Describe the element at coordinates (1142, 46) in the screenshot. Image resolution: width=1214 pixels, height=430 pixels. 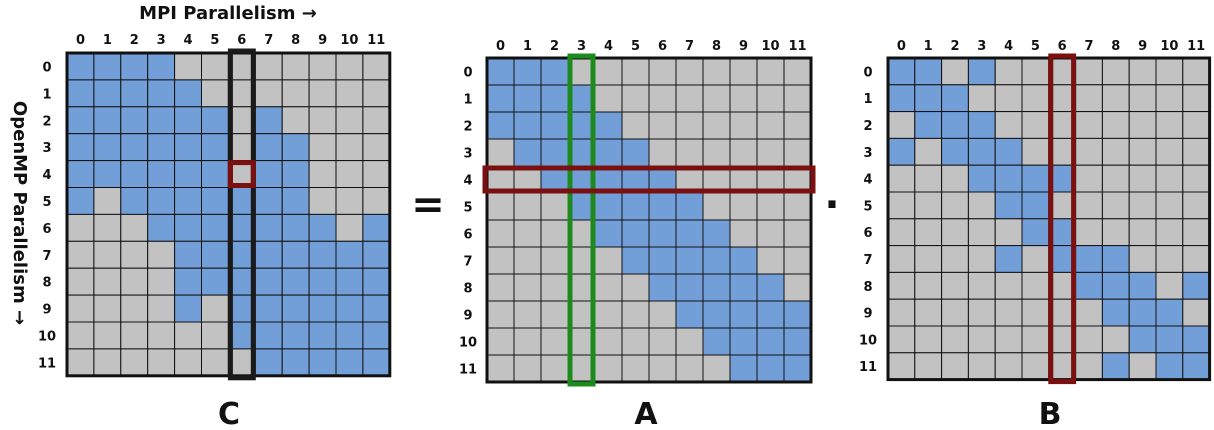
I see `matrix-b-col-index: 9` at that location.